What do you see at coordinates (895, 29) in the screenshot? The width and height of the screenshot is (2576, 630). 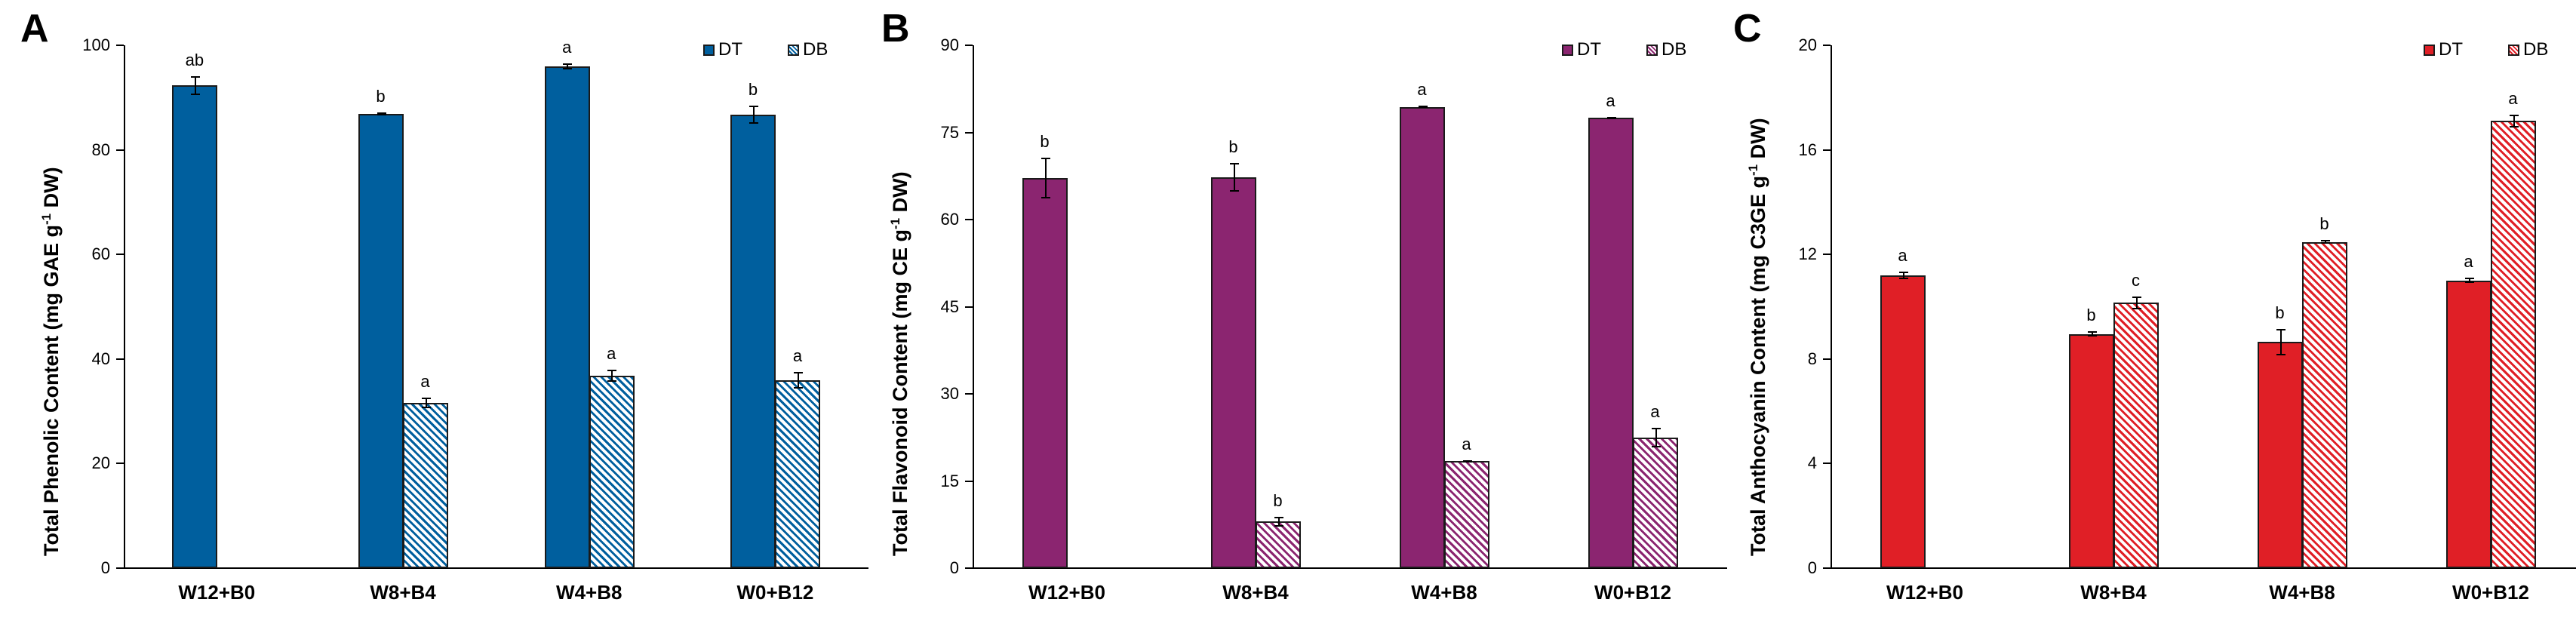 I see `panel-letter: B` at bounding box center [895, 29].